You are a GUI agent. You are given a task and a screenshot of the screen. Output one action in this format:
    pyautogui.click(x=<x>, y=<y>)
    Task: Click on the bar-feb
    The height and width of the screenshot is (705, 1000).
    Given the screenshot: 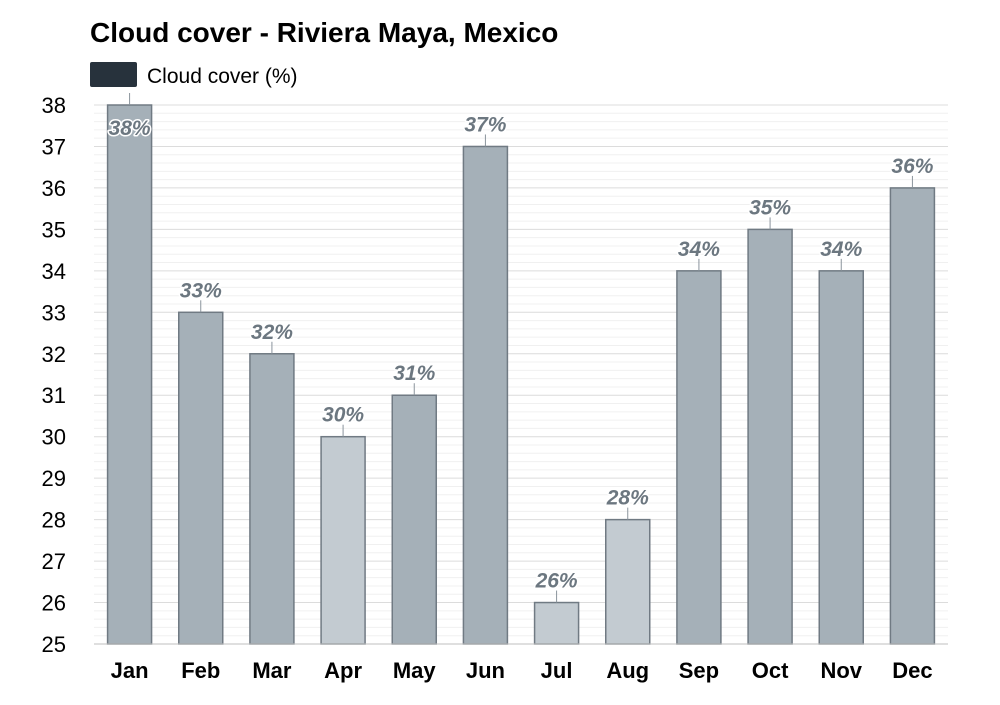 What is the action you would take?
    pyautogui.click(x=201, y=478)
    